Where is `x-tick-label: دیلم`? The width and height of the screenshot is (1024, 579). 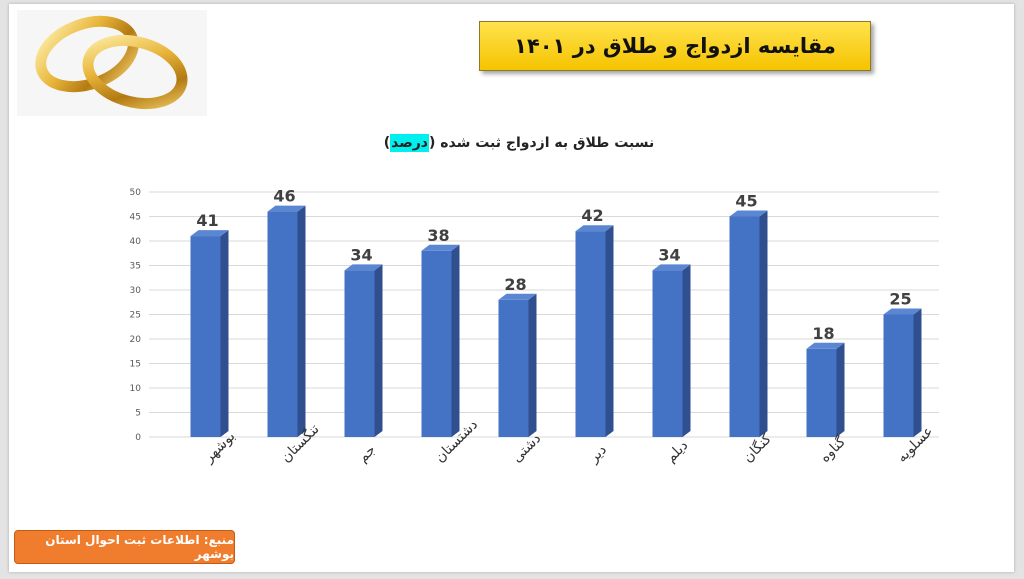 x-tick-label: دیلم is located at coordinates (677, 451).